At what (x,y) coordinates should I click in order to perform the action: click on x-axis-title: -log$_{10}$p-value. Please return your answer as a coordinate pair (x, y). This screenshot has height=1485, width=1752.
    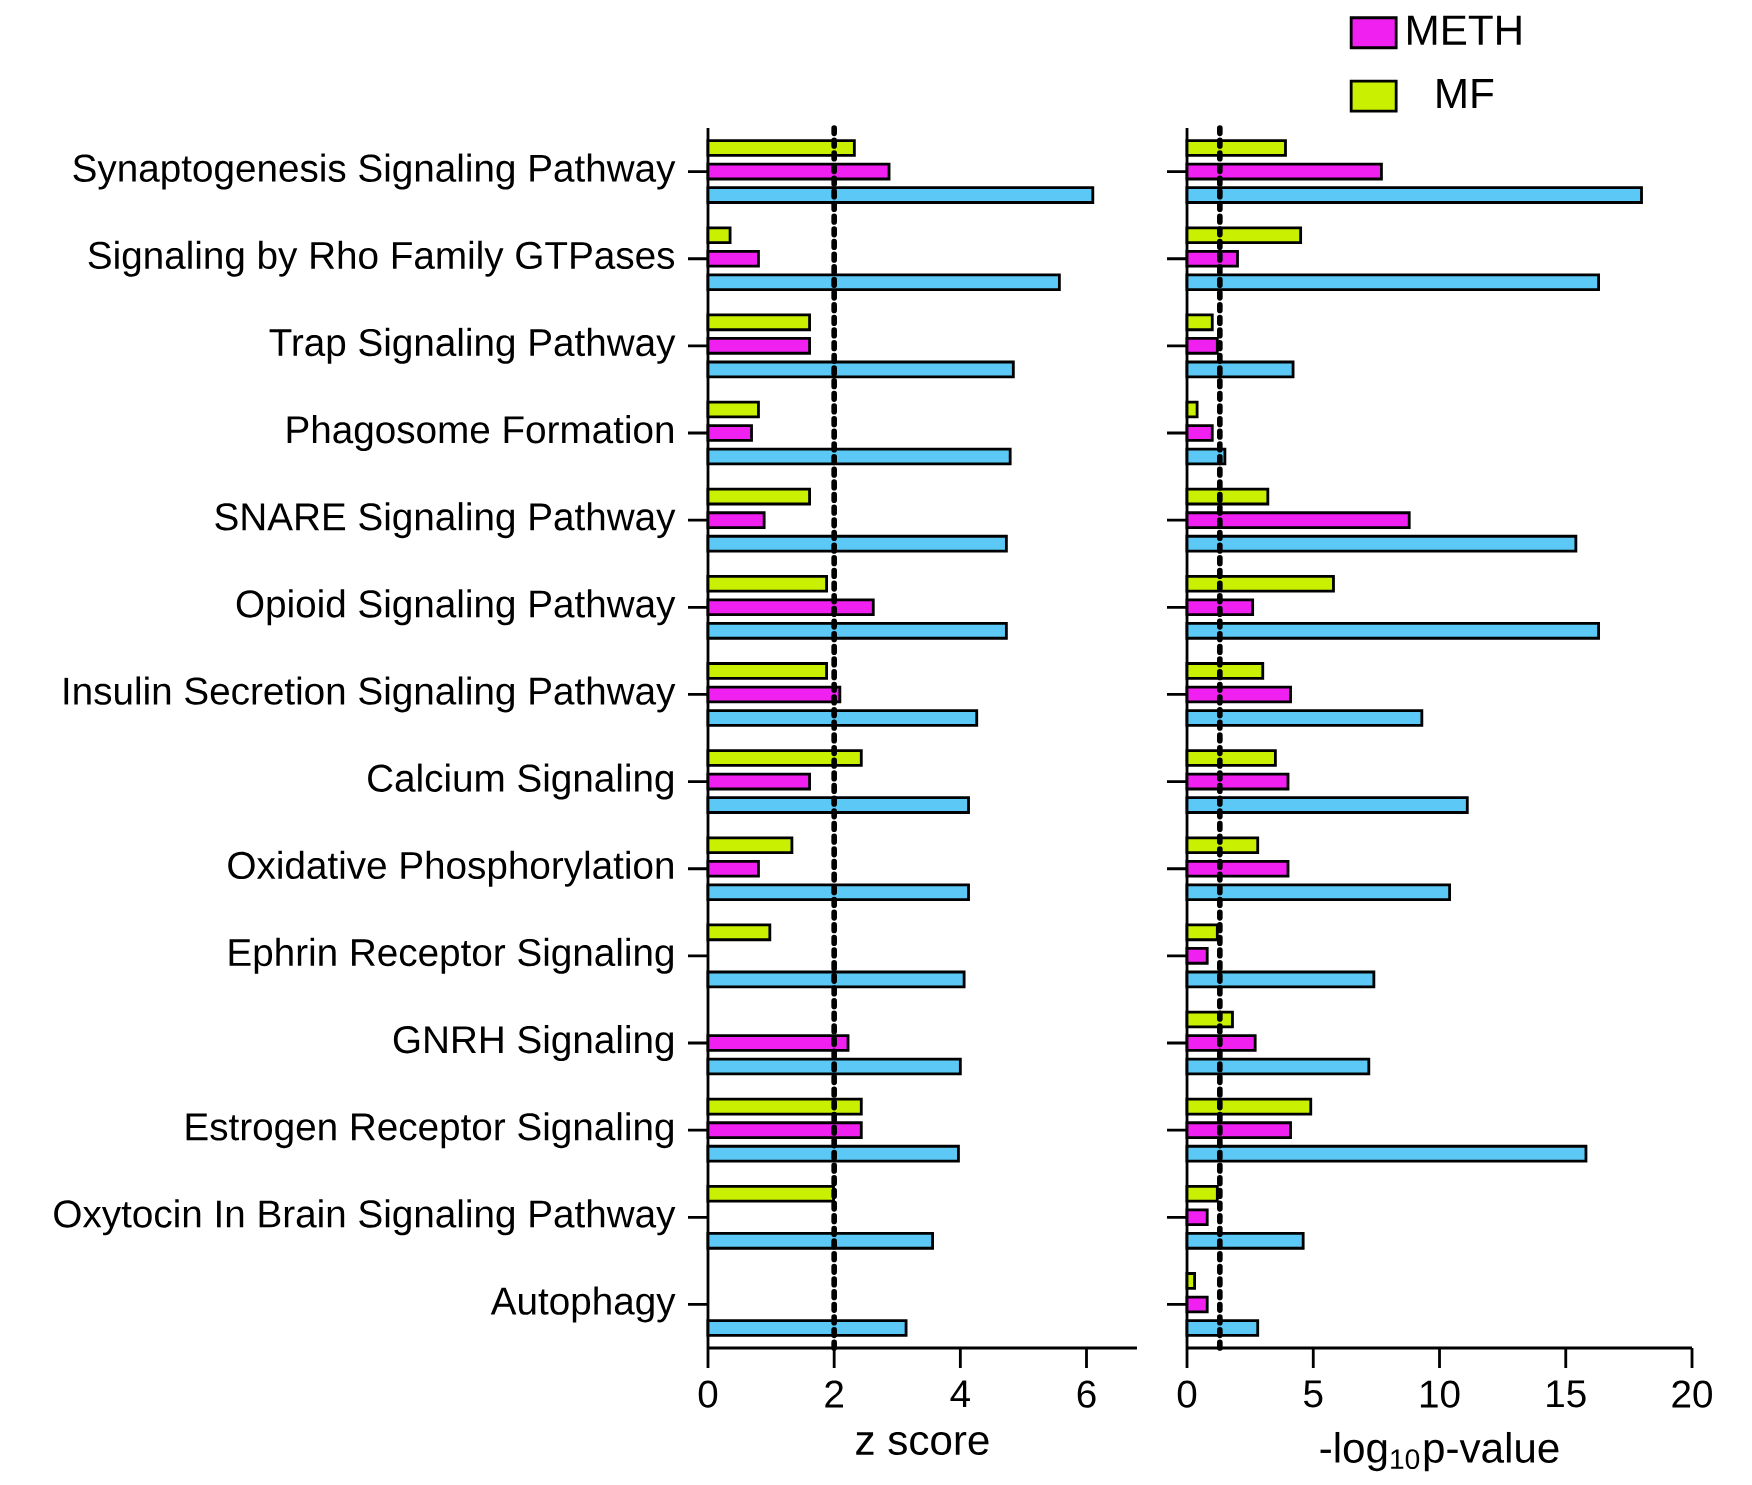
    Looking at the image, I should click on (1439, 1451).